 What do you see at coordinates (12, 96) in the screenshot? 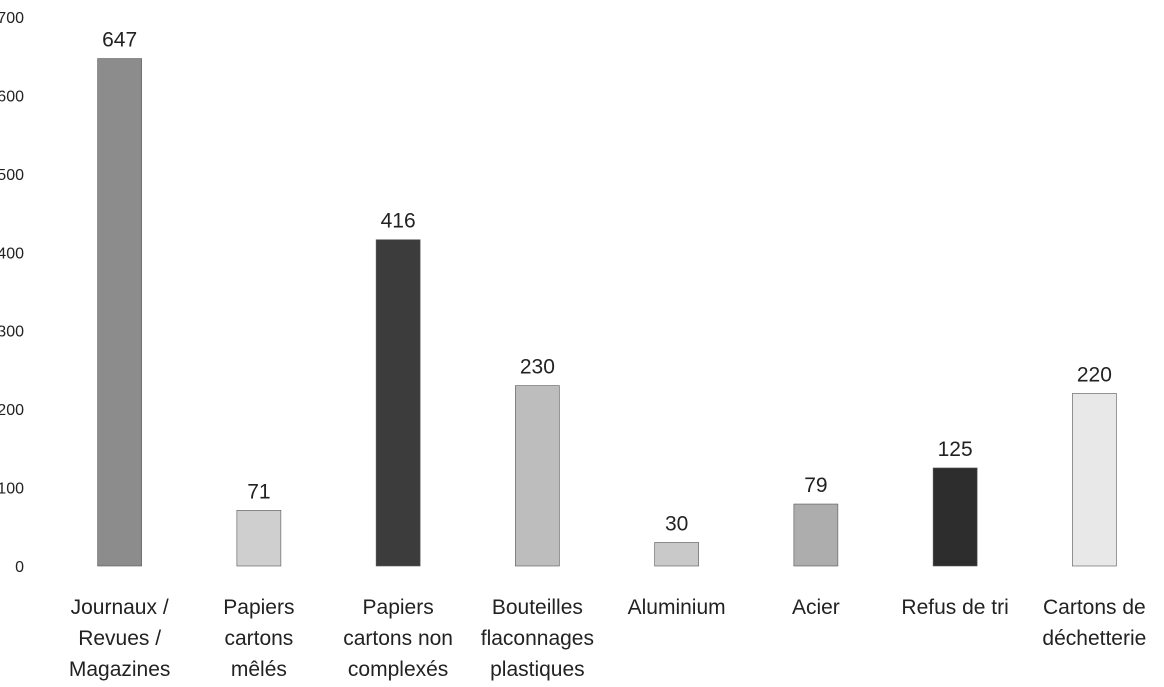
I see `y-tick-label: 600` at bounding box center [12, 96].